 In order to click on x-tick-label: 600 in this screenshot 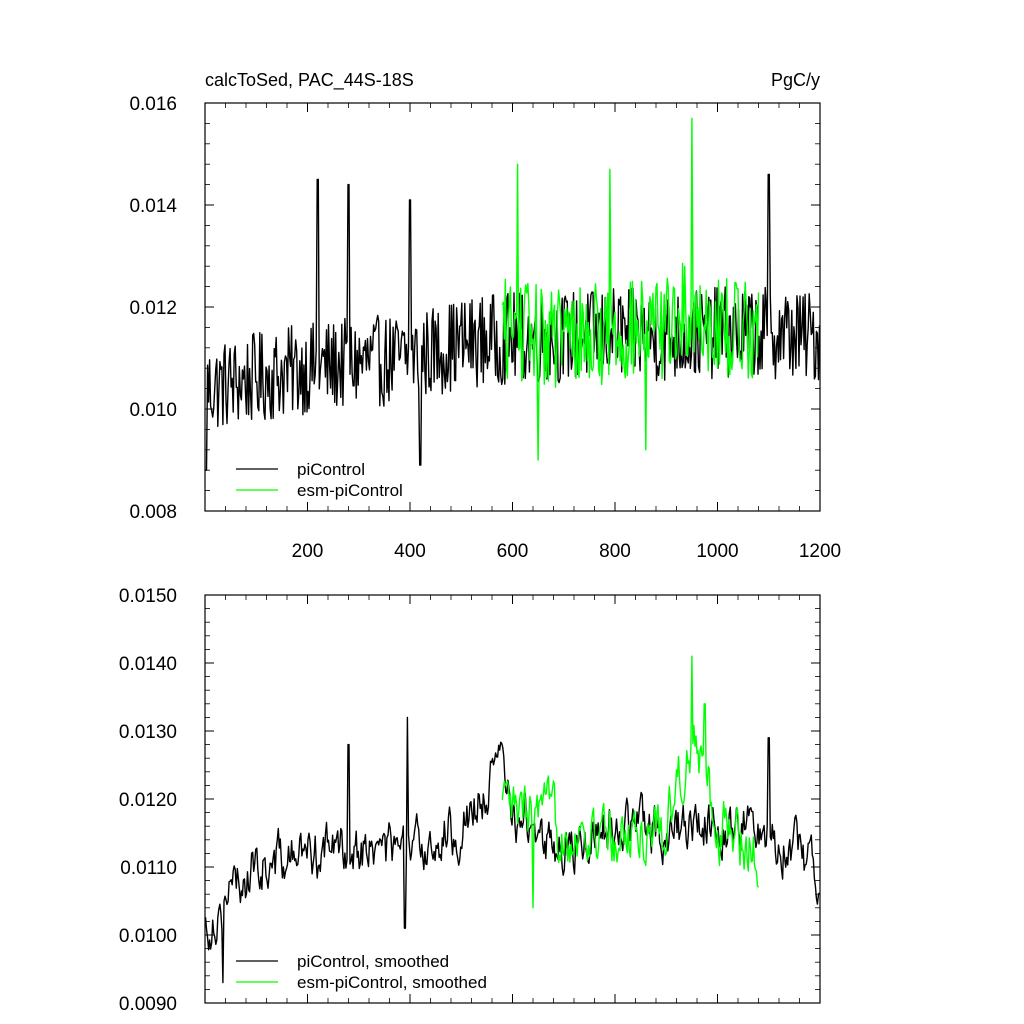, I will do `click(513, 551)`.